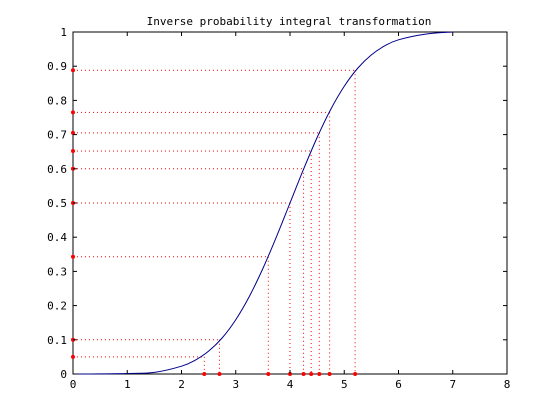  I want to click on x-tick-label: 6, so click(398, 384).